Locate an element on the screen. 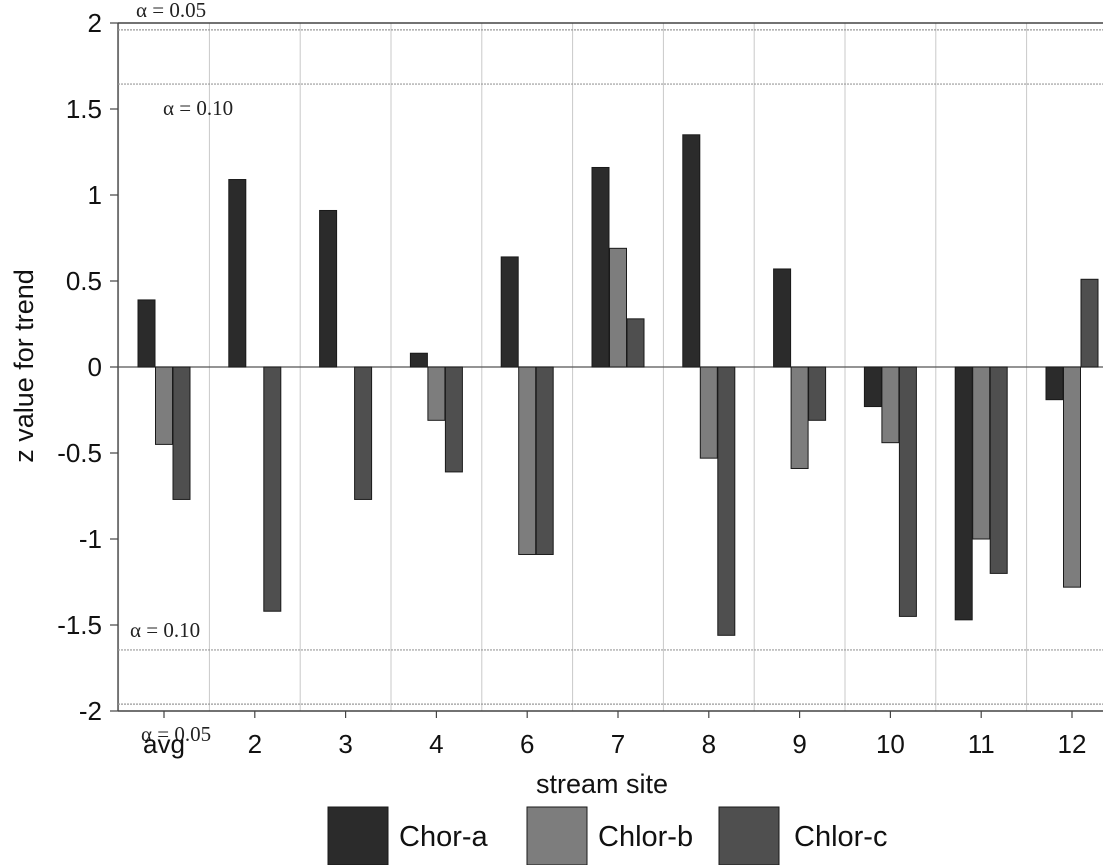 The image size is (1103, 865). x-axis-title: stream site is located at coordinates (602, 784).